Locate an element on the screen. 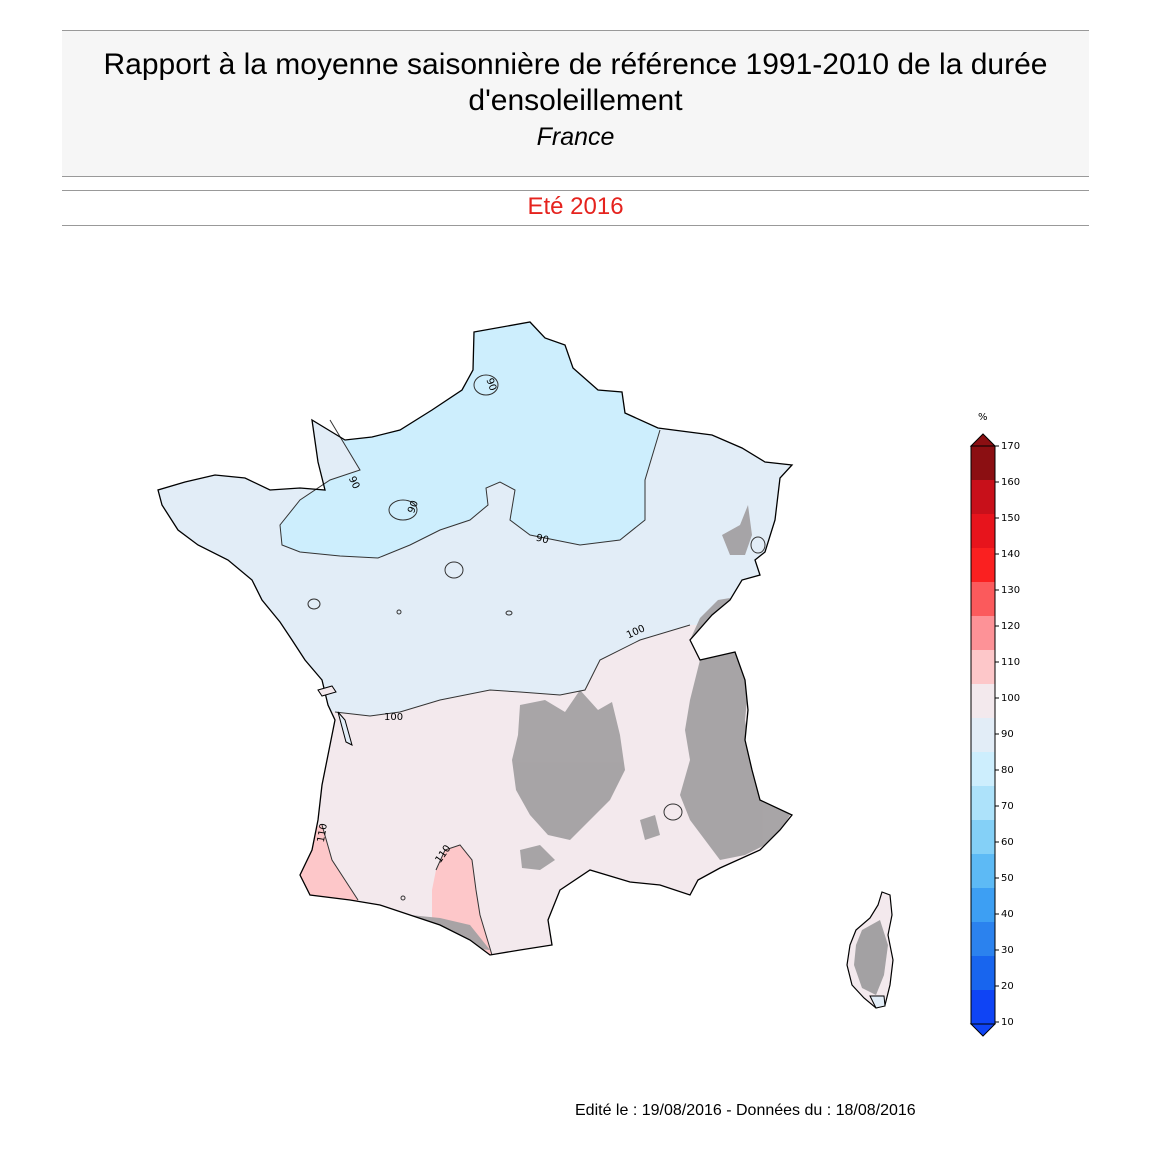 The height and width of the screenshot is (1150, 1150). scale-label: 60 is located at coordinates (1007, 842).